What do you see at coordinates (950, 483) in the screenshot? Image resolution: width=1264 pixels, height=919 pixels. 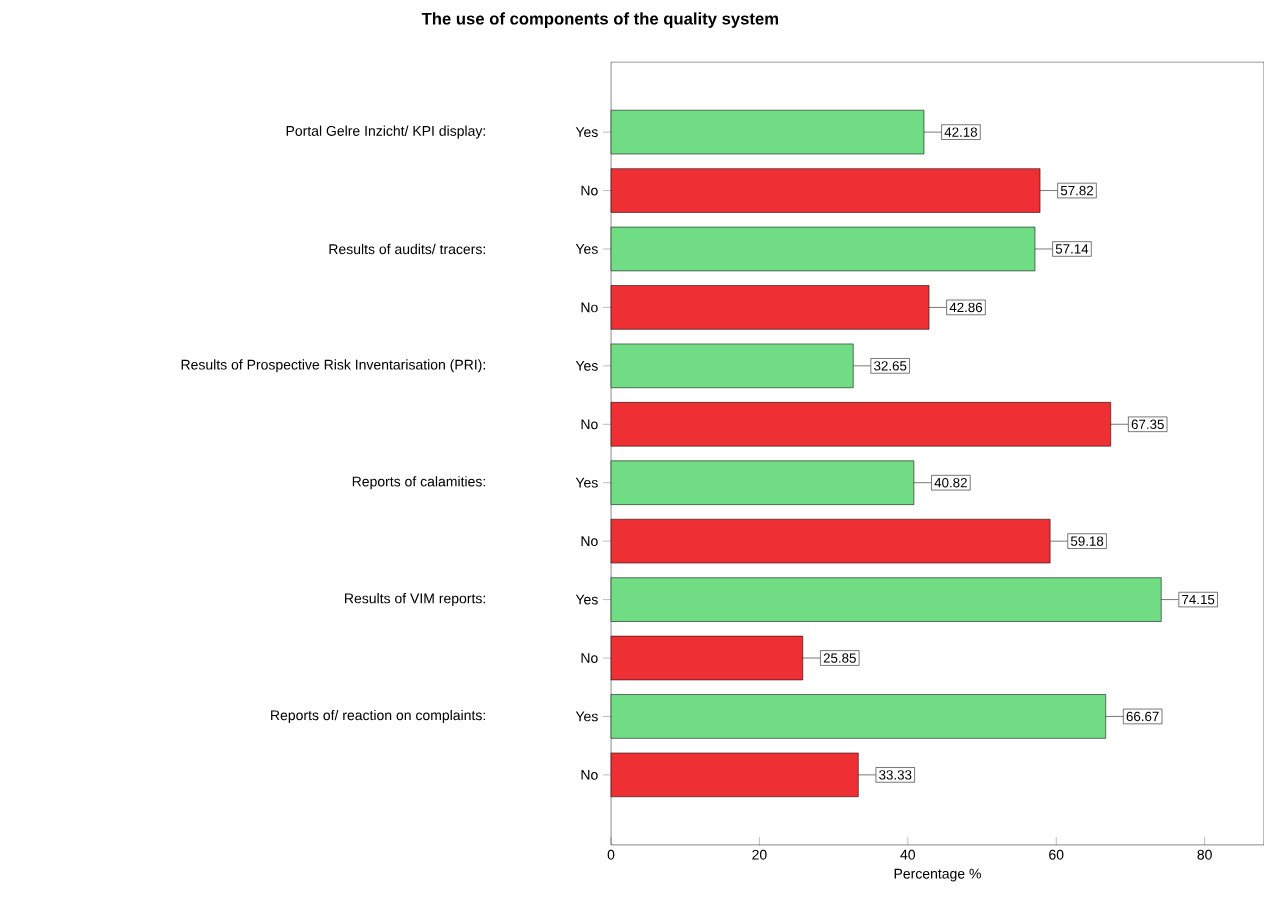 I see `data-label: 40.82` at bounding box center [950, 483].